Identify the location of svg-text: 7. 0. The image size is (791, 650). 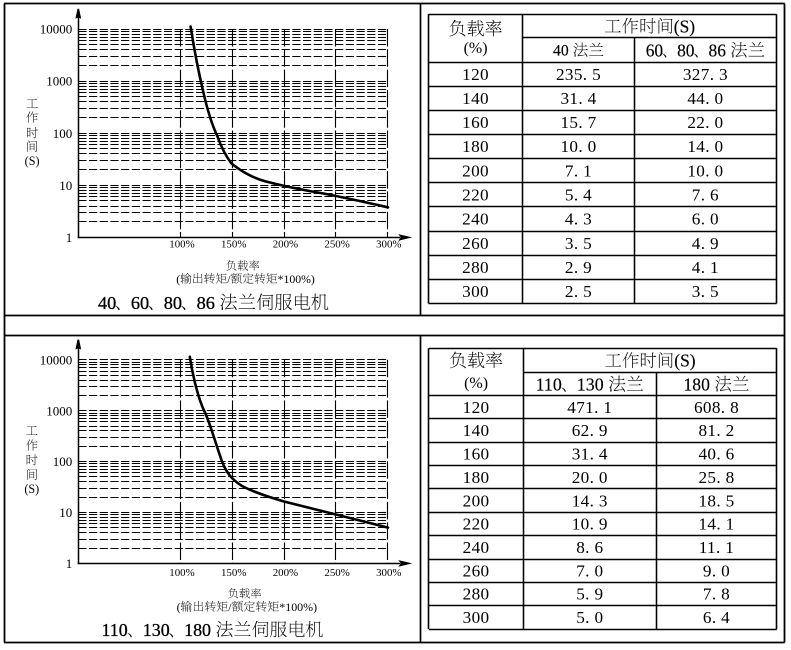
(589, 570).